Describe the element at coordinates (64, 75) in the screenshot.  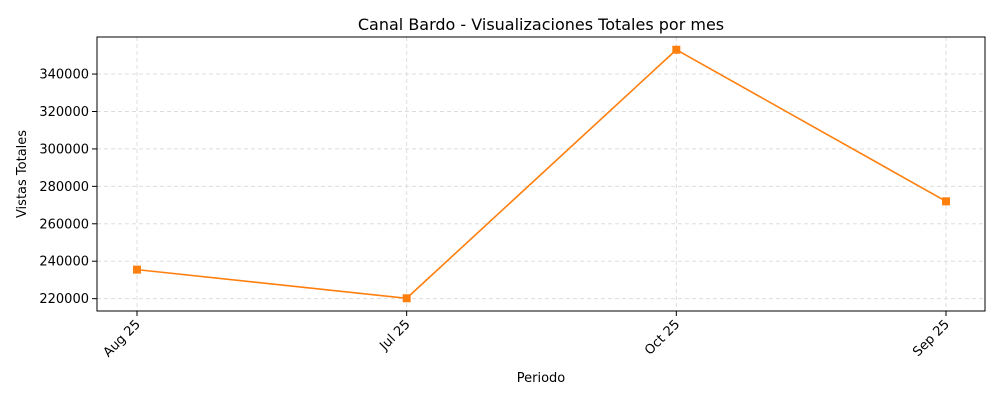
I see `y-tick-label: 340000` at that location.